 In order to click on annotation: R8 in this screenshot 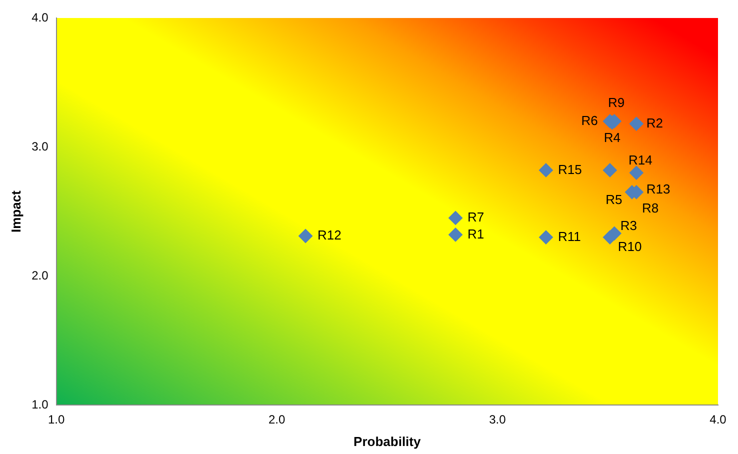, I will do `click(650, 208)`.